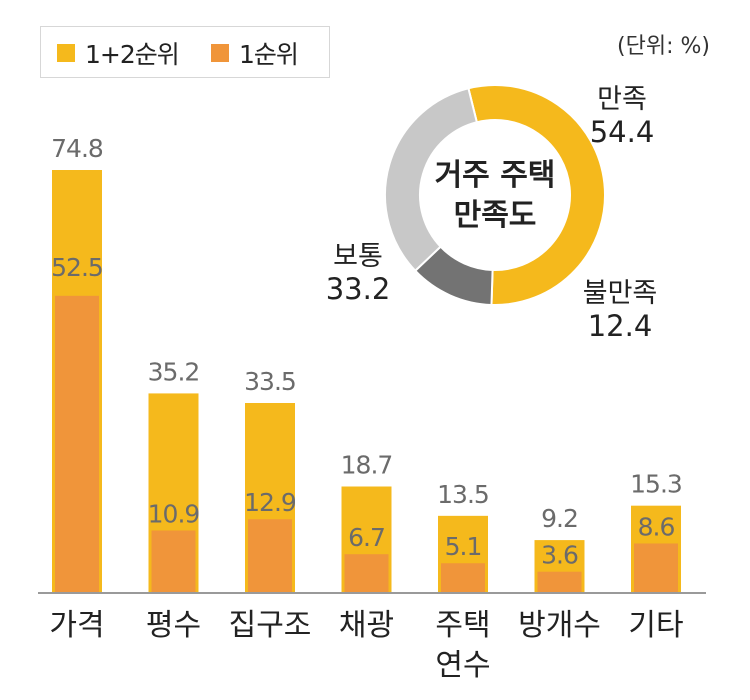 The height and width of the screenshot is (700, 750). What do you see at coordinates (270, 502) in the screenshot?
I see `value-label-top1-2: 12.9` at bounding box center [270, 502].